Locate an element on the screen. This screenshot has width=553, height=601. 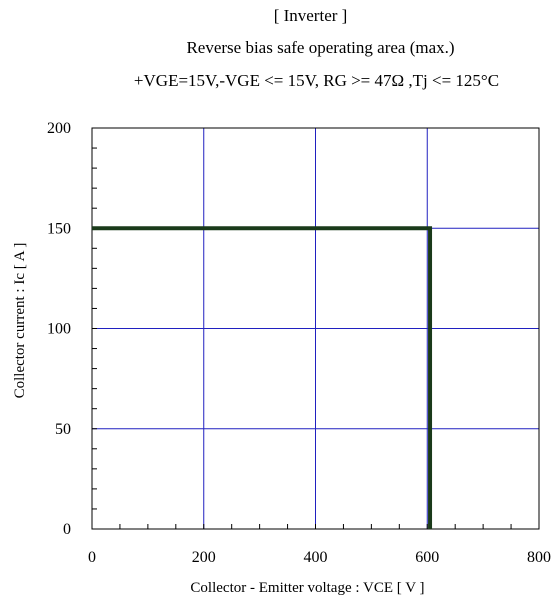
x-tick-label-400: 400 is located at coordinates (316, 557).